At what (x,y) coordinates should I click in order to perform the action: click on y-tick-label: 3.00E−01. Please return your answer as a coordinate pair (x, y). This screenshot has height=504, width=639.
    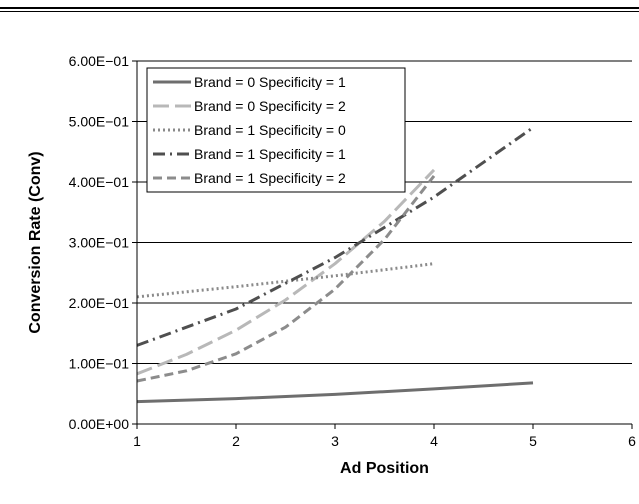
    Looking at the image, I should click on (99, 243).